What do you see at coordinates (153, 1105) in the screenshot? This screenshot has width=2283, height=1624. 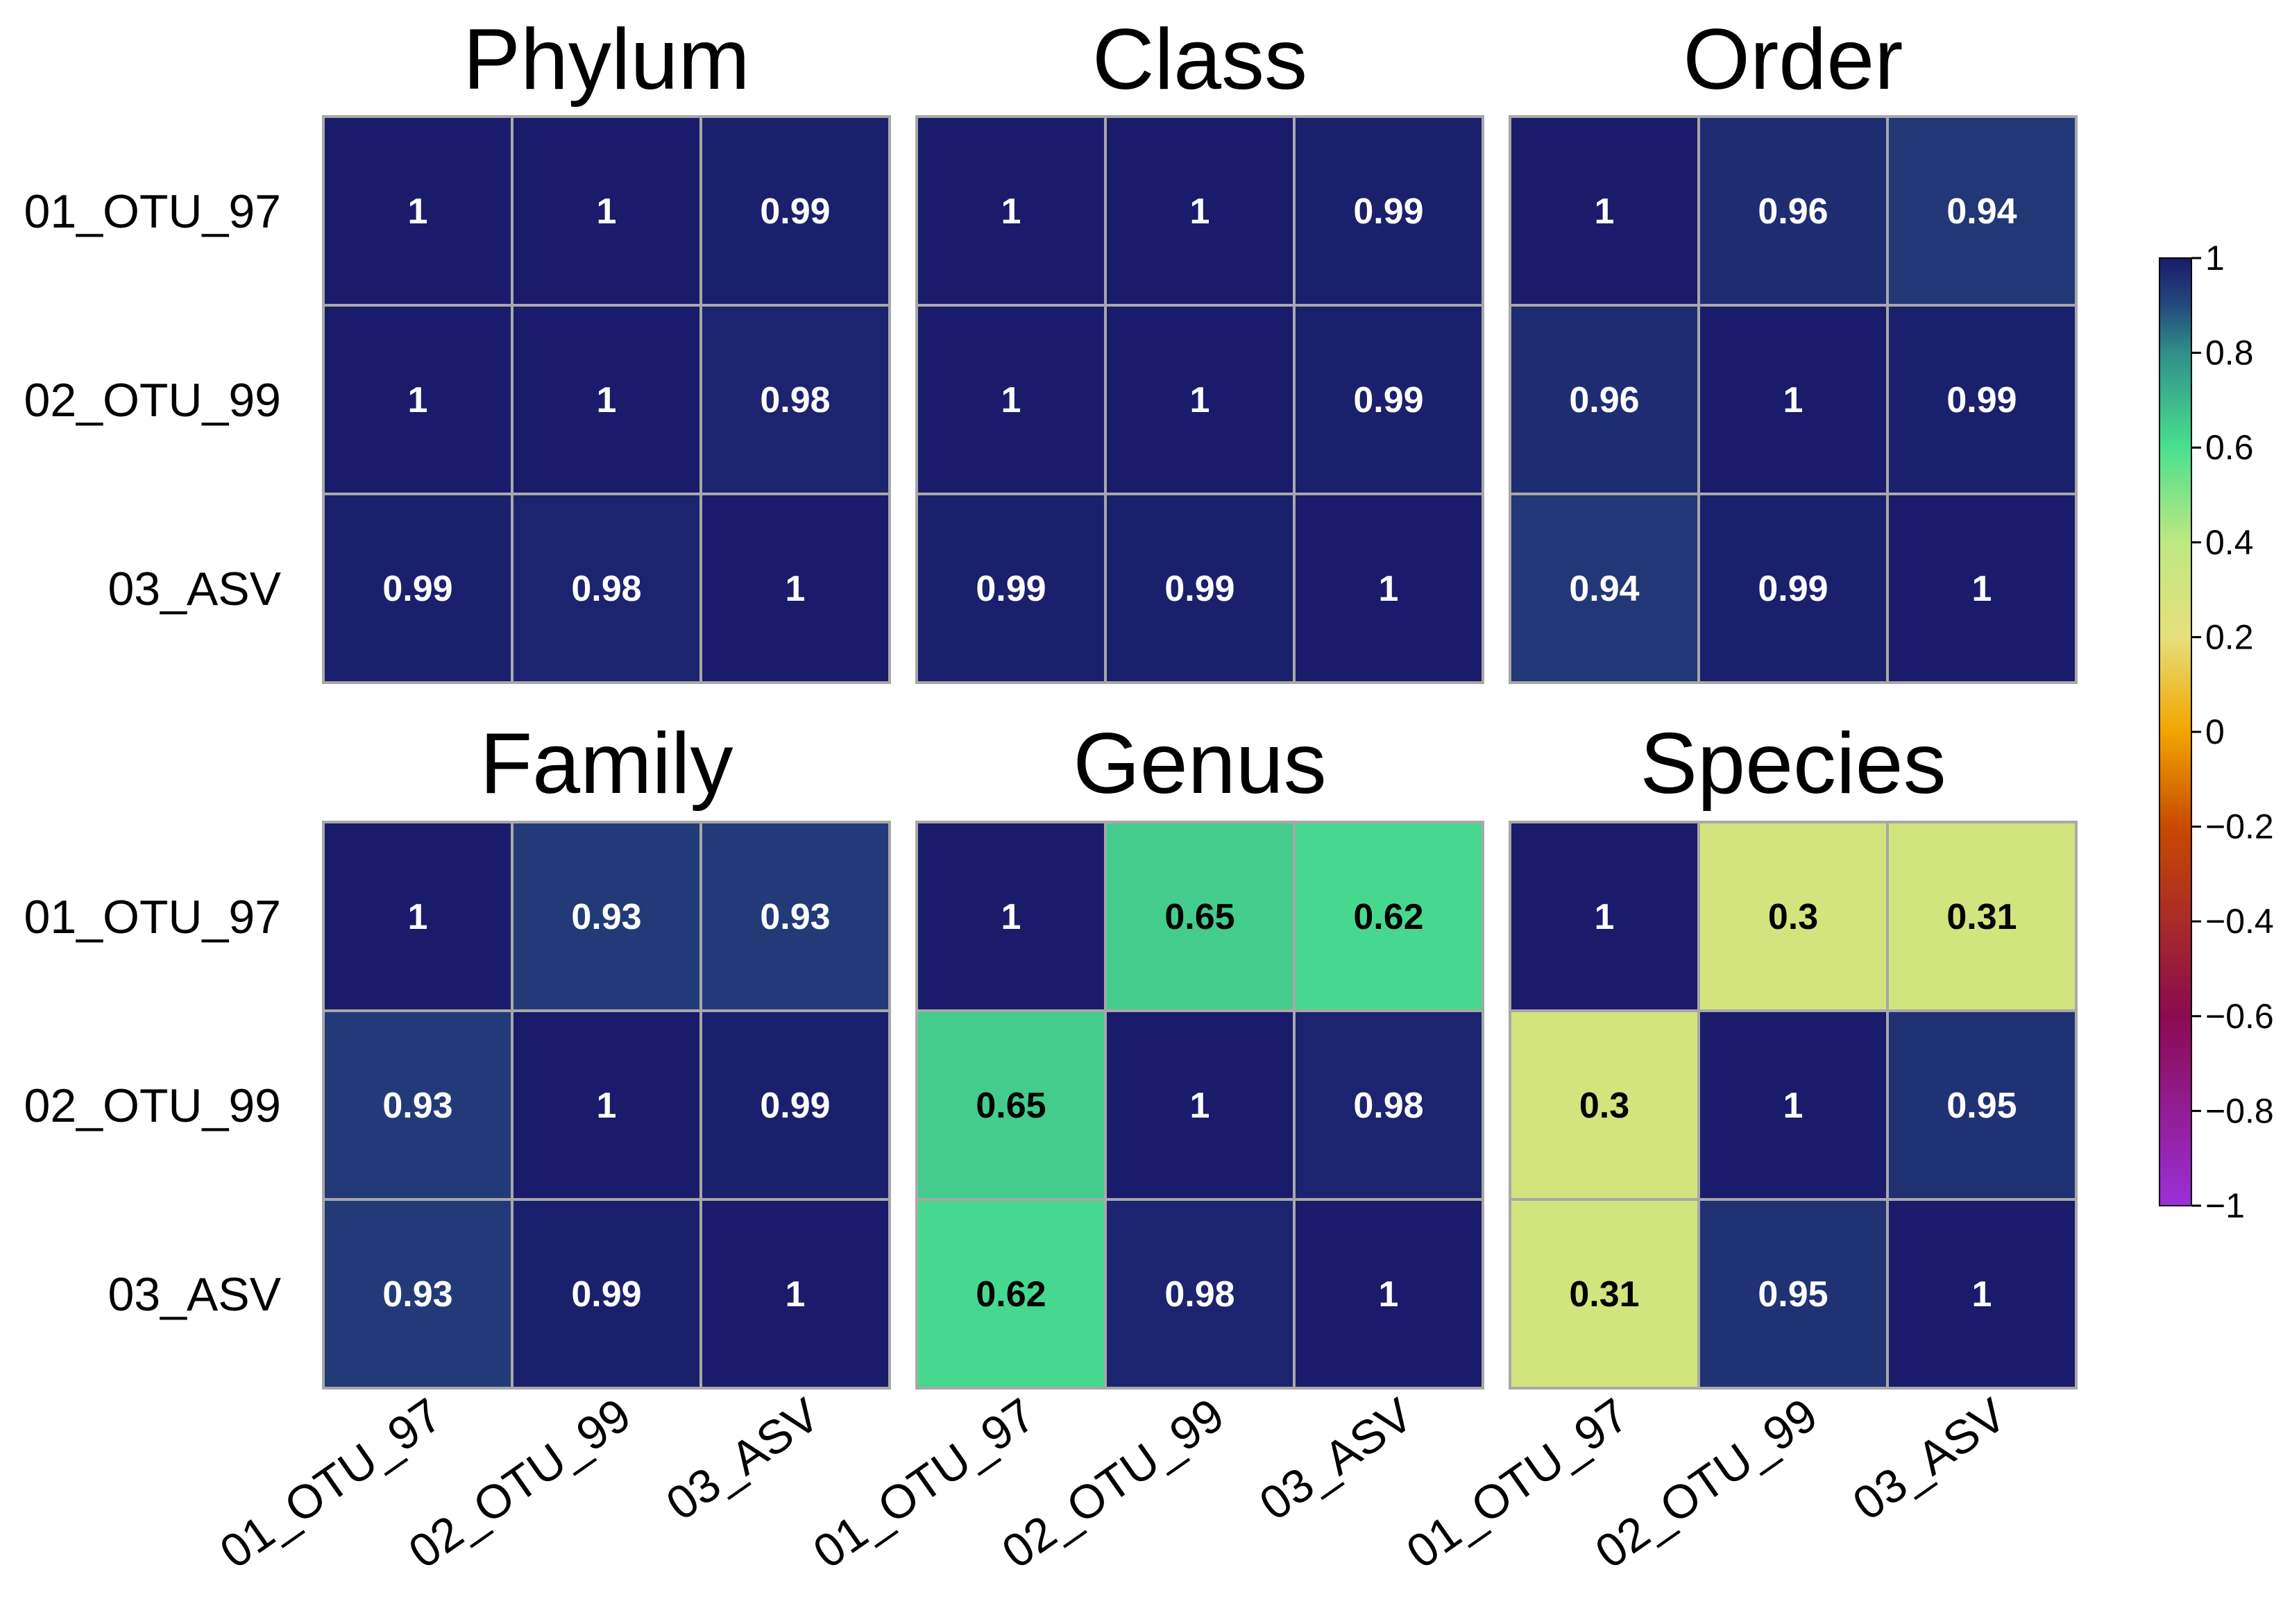 I see `row-label-02-otu-99: 02_OTU_99` at bounding box center [153, 1105].